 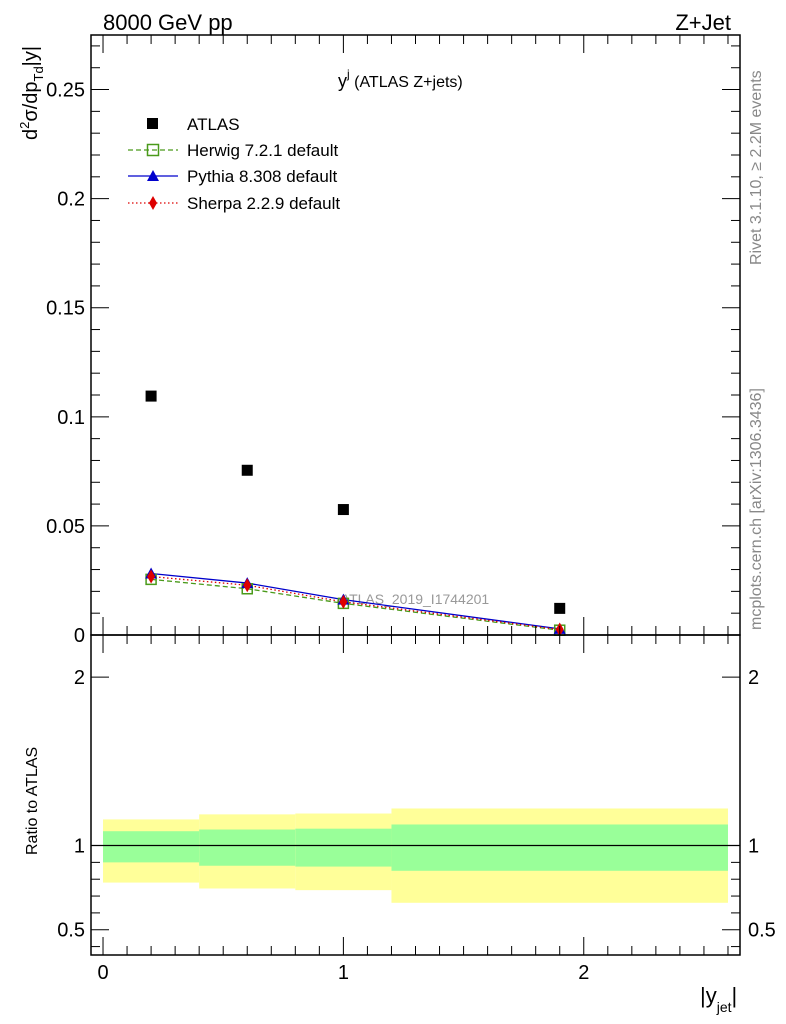 What do you see at coordinates (65, 309) in the screenshot?
I see `main-ytick-label: 0.15` at bounding box center [65, 309].